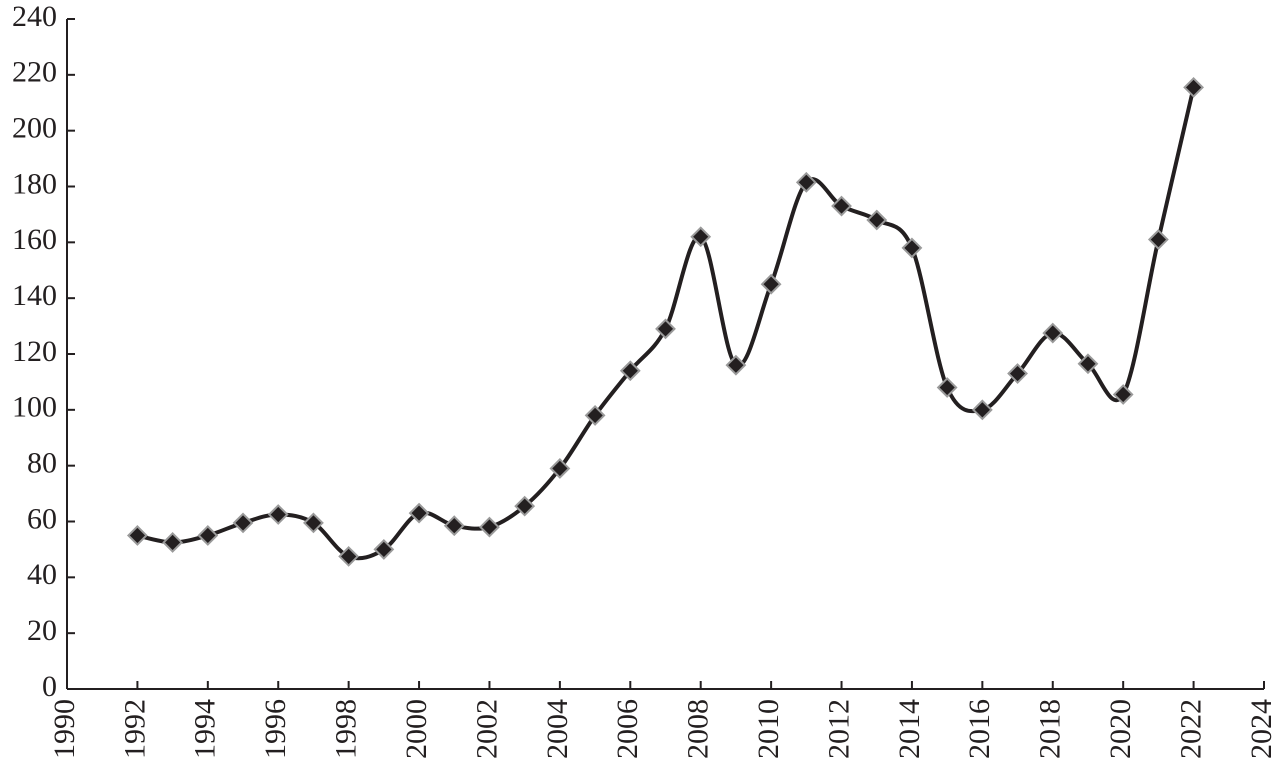 The image size is (1285, 778). Describe the element at coordinates (557, 729) in the screenshot. I see `x-tick-label: 2004` at that location.